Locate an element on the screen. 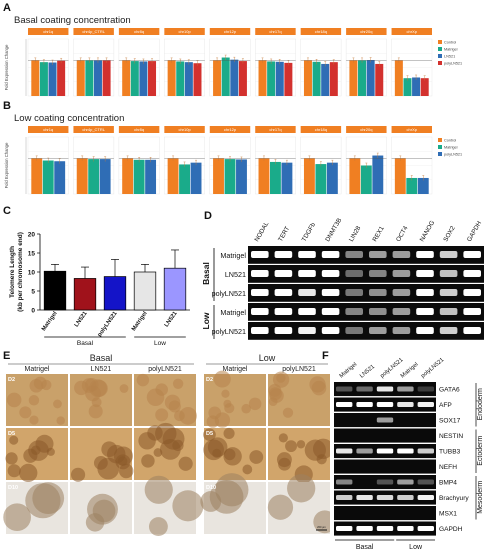 The height and width of the screenshot is (550, 491). panel-f-column-label-3: Matrigel is located at coordinates (410, 371).